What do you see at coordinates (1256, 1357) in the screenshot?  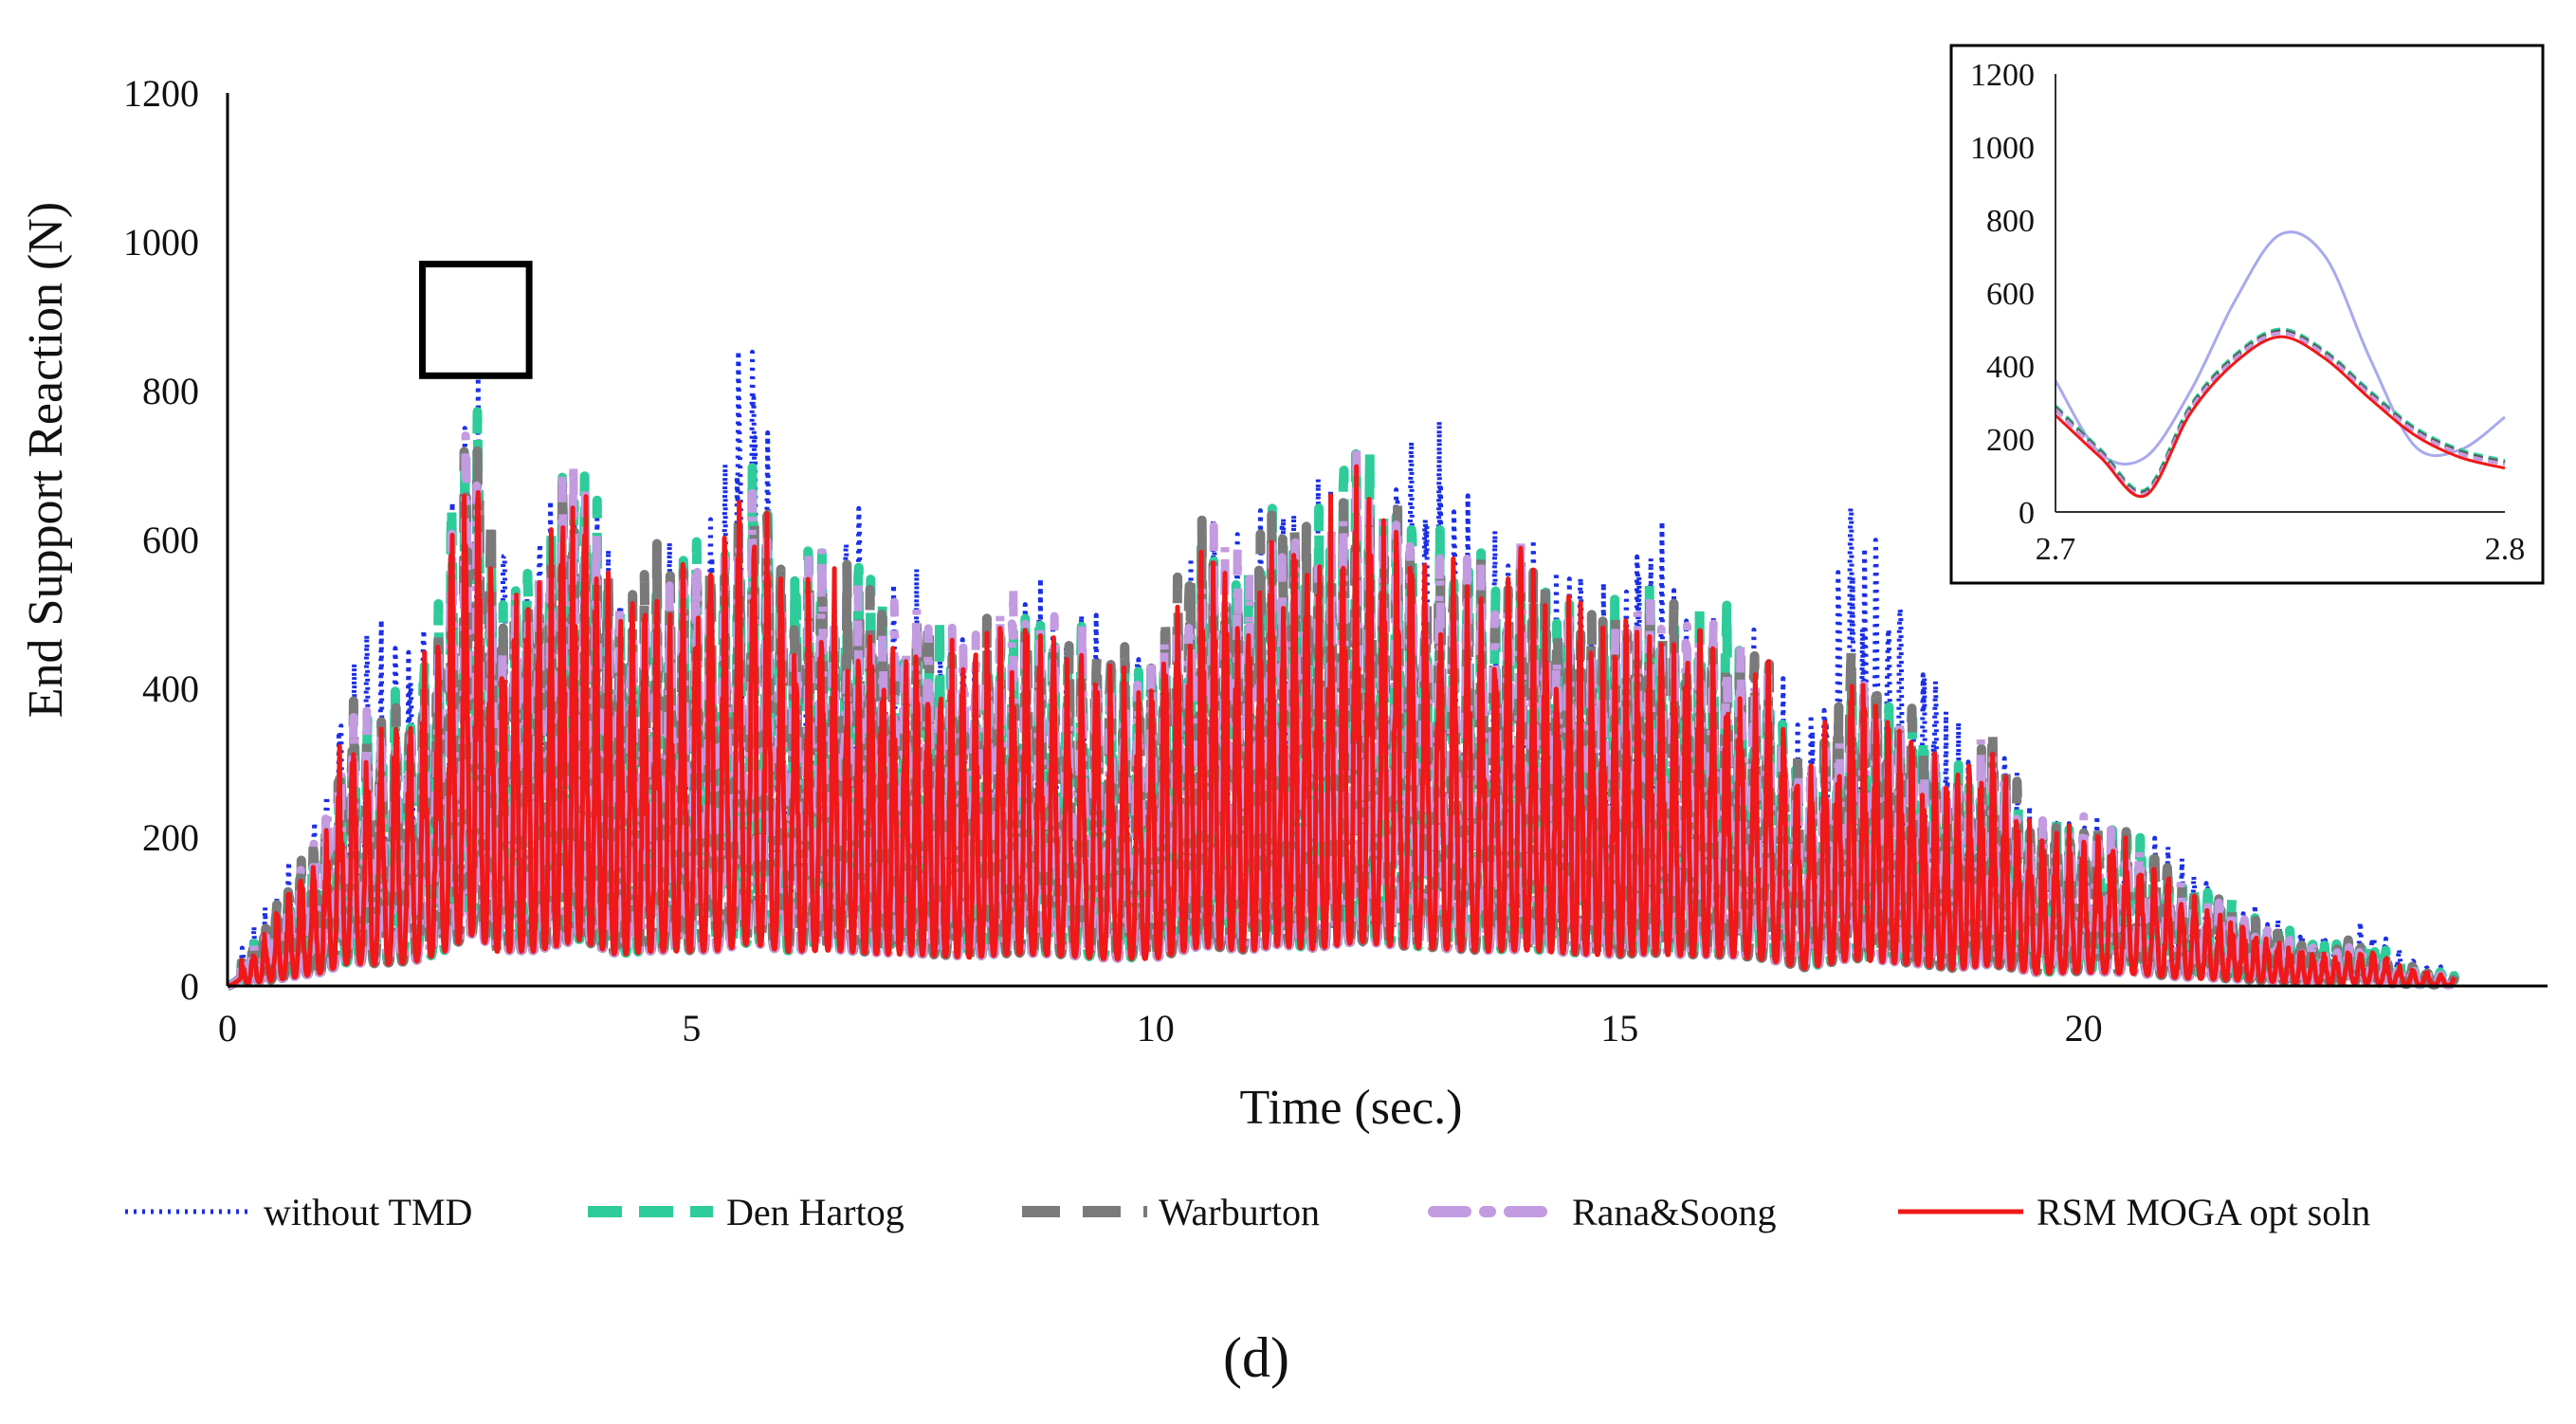 I see `figure-caption: (d)` at bounding box center [1256, 1357].